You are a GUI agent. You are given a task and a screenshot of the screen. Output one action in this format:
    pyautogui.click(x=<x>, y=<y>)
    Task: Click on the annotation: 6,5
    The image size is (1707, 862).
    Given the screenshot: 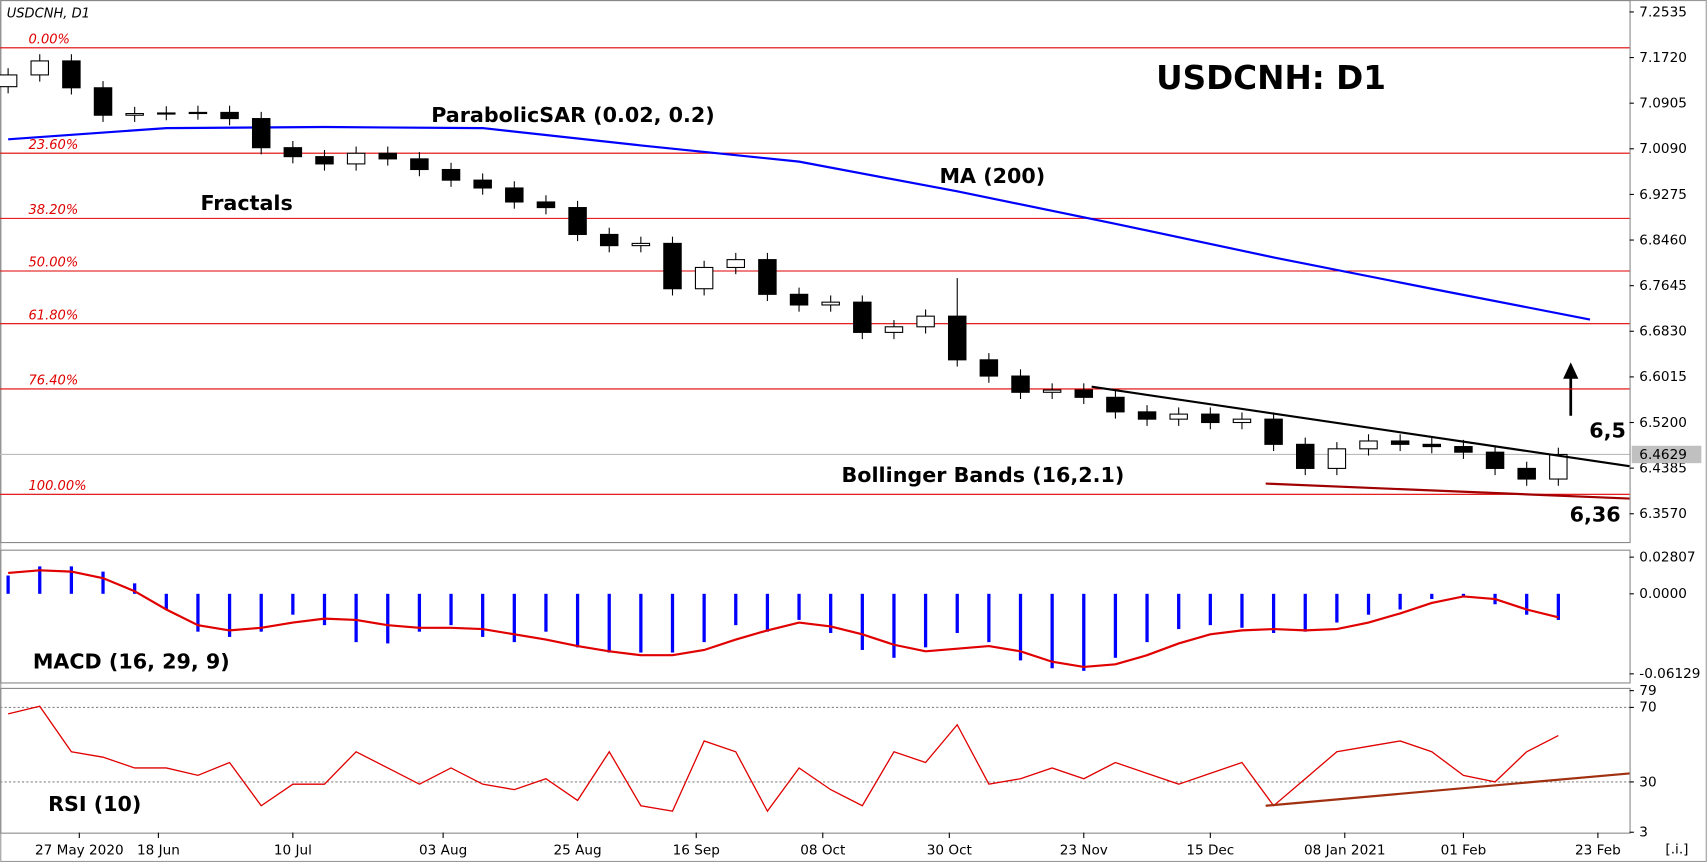 What is the action you would take?
    pyautogui.click(x=1607, y=431)
    